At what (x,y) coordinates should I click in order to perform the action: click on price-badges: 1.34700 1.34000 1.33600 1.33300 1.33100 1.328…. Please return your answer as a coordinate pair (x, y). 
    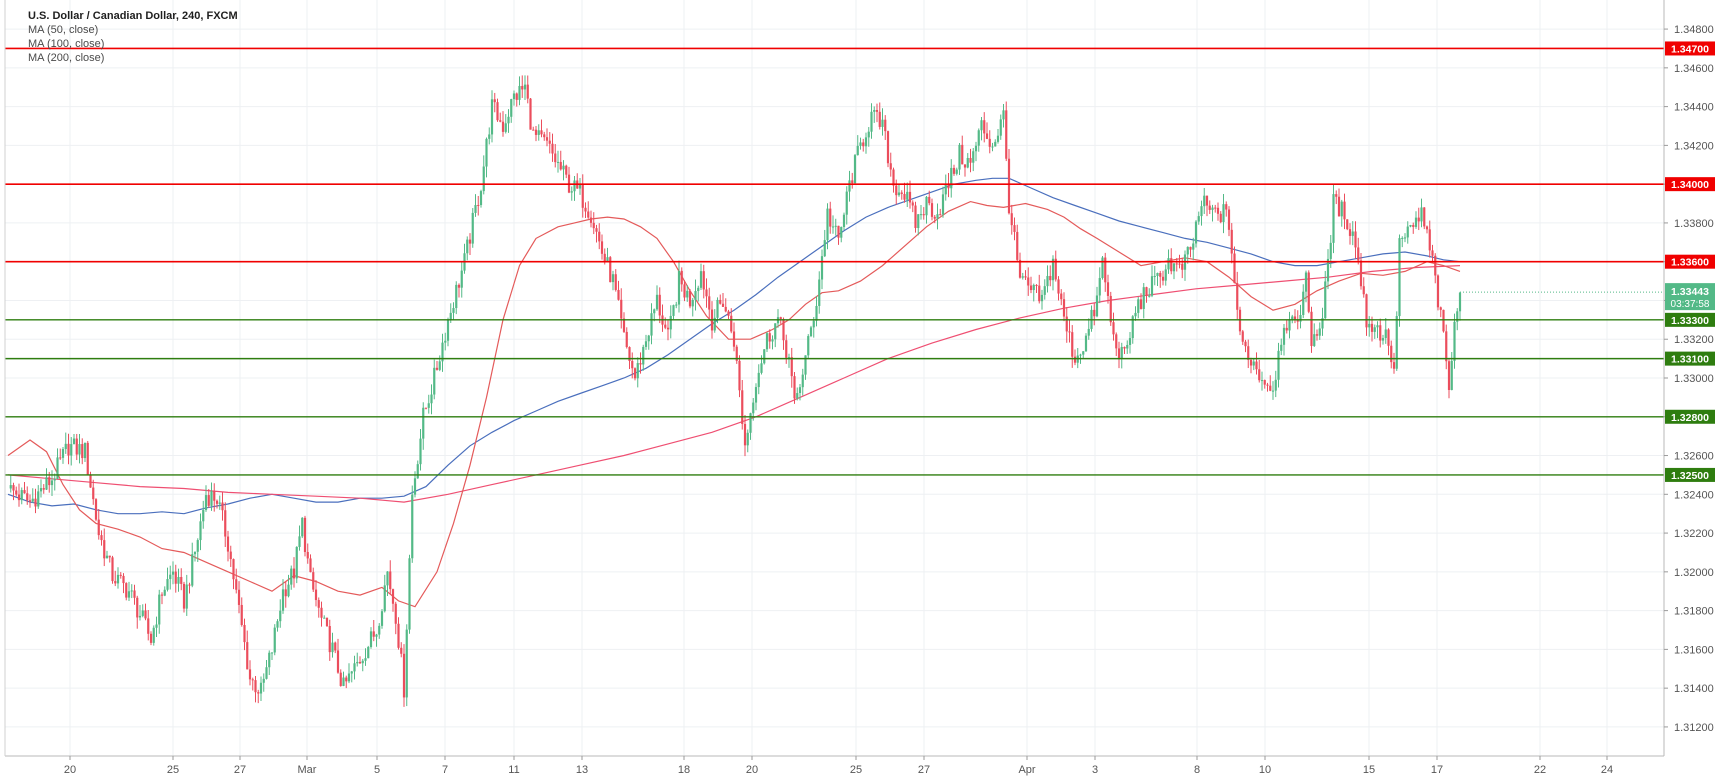
    Looking at the image, I should click on (1690, 261).